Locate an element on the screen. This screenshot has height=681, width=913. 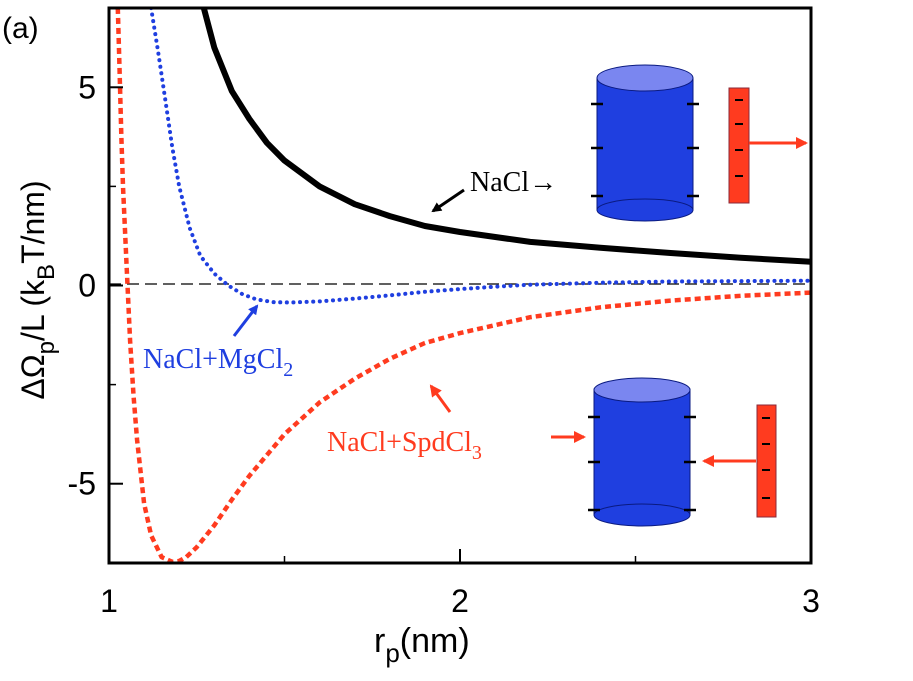
inset-top-cylinder-charges is located at coordinates (645, 150).